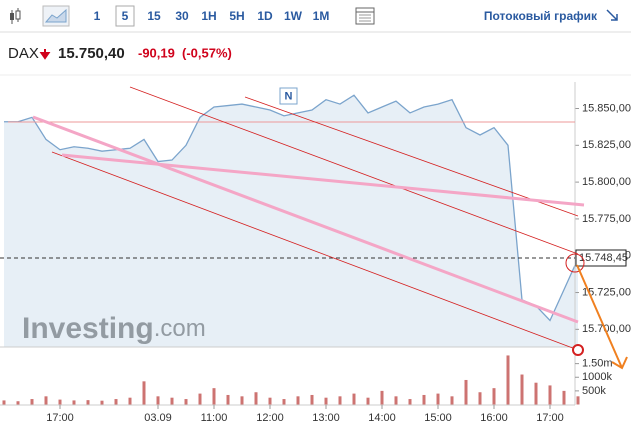 The image size is (631, 427). What do you see at coordinates (293, 16) in the screenshot?
I see `interval-button: 1W` at bounding box center [293, 16].